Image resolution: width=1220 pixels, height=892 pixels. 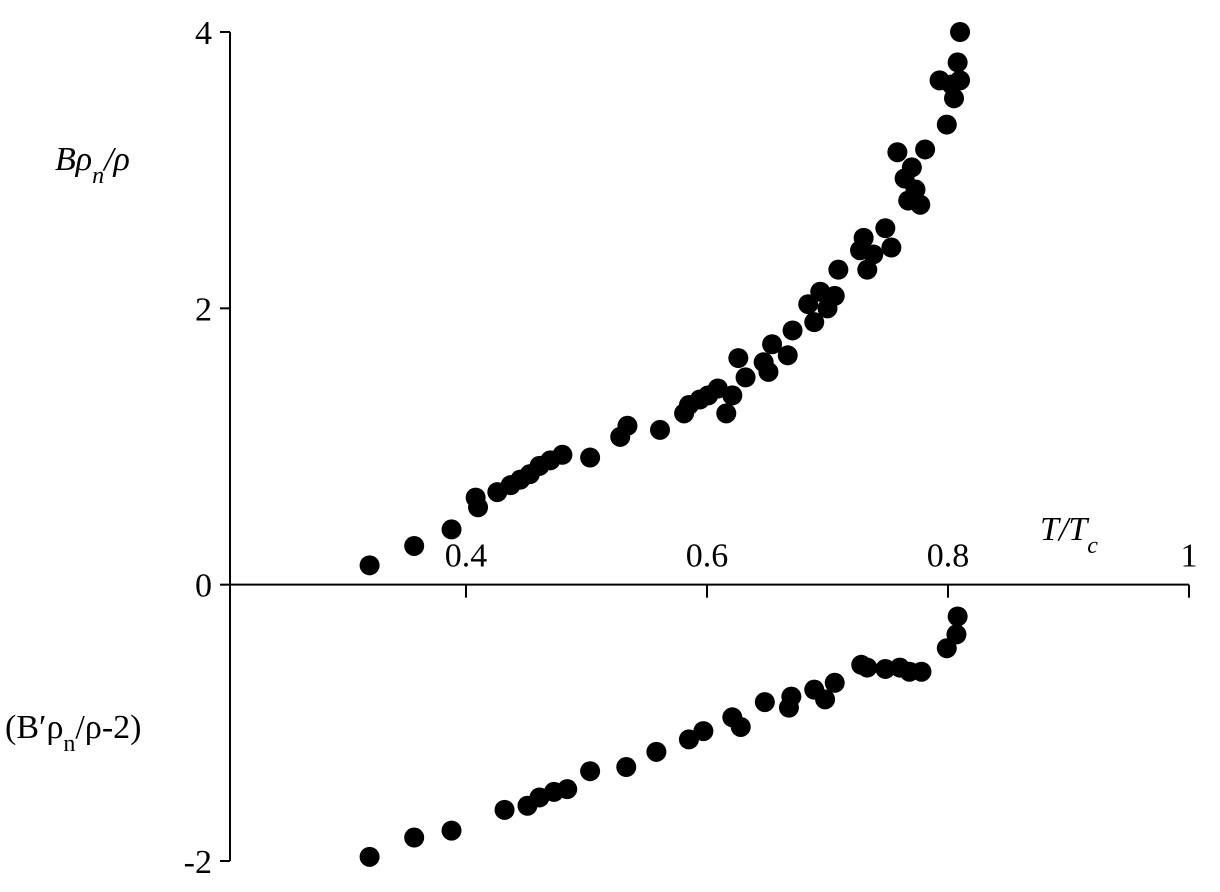 What do you see at coordinates (203, 33) in the screenshot?
I see `y-tick-label: 4` at bounding box center [203, 33].